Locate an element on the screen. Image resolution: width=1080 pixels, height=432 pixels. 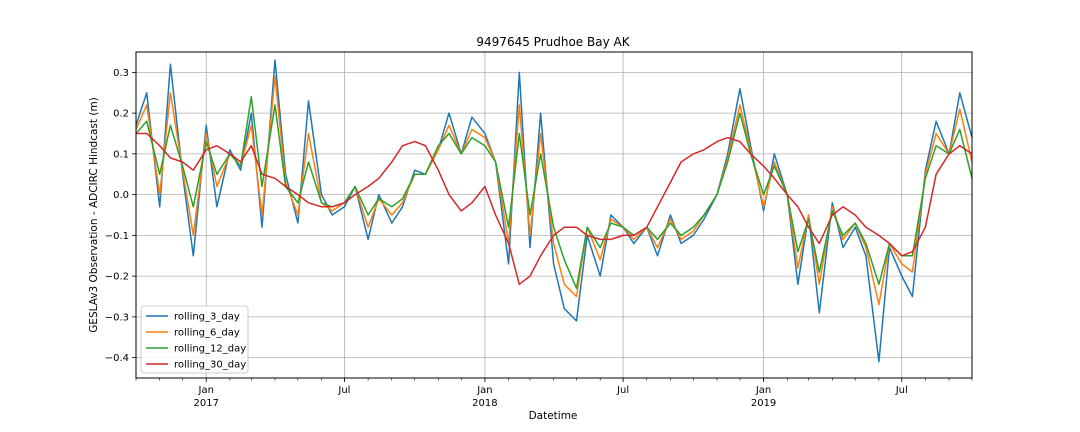
legend-label: rolling_6_day is located at coordinates (207, 333).